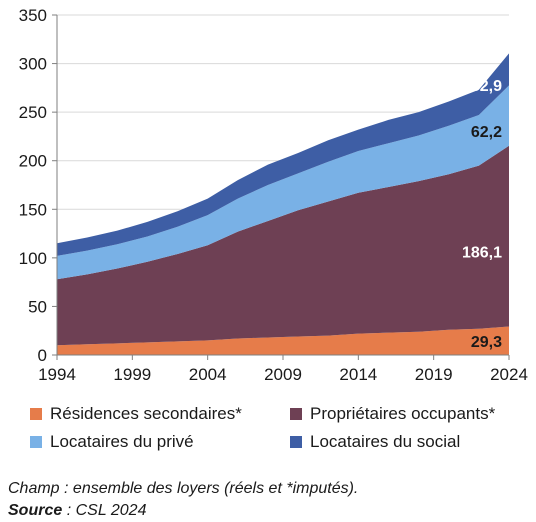  What do you see at coordinates (42, 355) in the screenshot?
I see `y-tick-label: 0` at bounding box center [42, 355].